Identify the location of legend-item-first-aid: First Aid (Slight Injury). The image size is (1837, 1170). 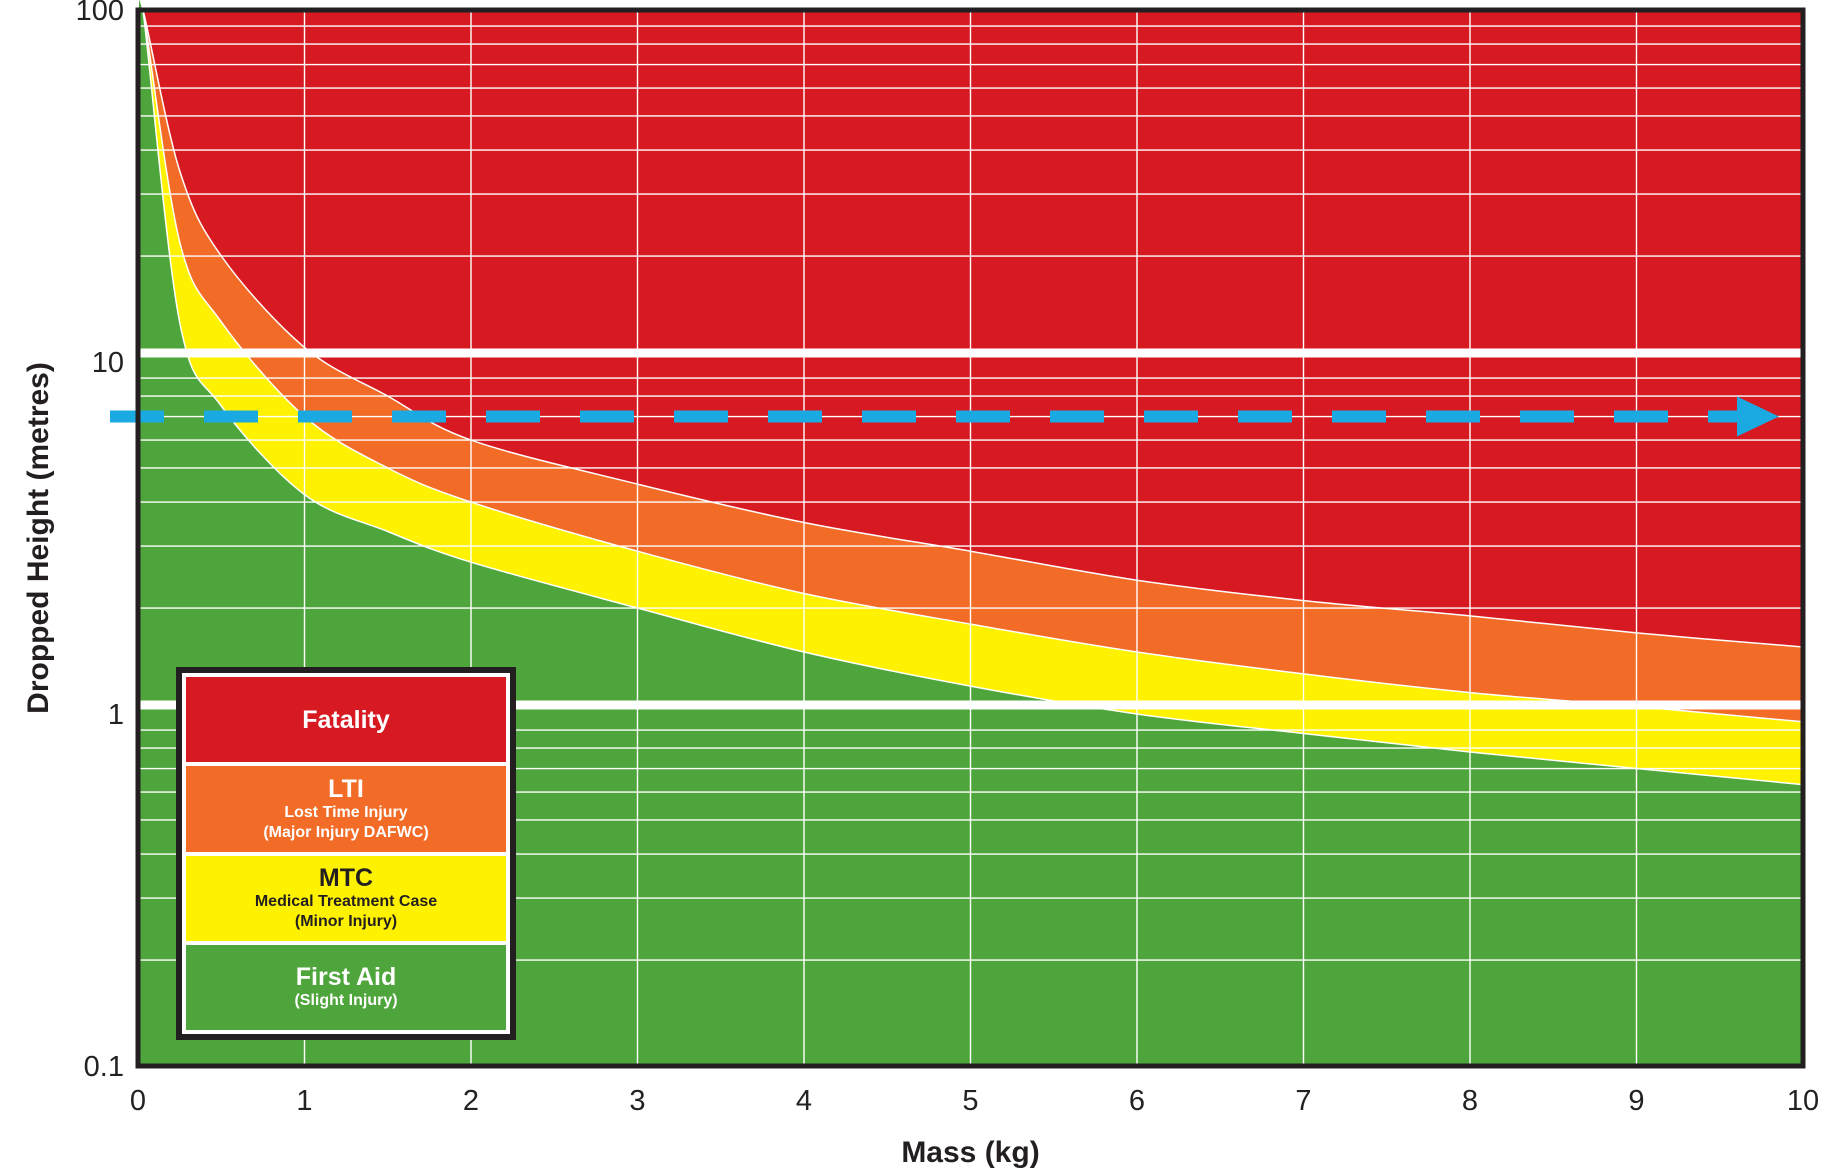
(346, 987).